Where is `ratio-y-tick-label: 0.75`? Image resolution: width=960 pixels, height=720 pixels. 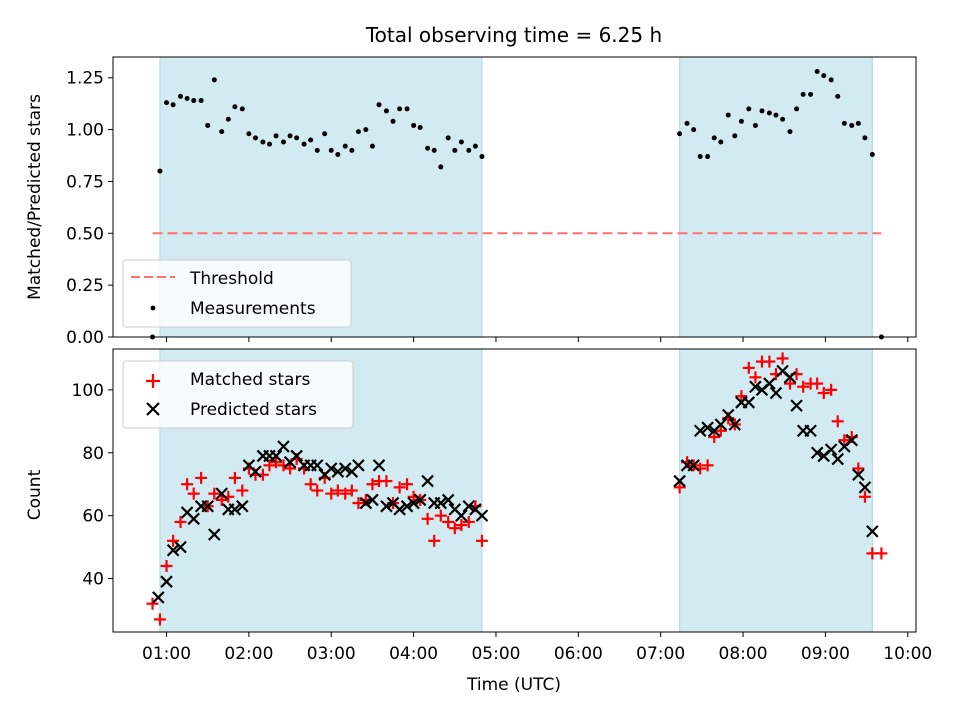
ratio-y-tick-label: 0.75 is located at coordinates (85, 182).